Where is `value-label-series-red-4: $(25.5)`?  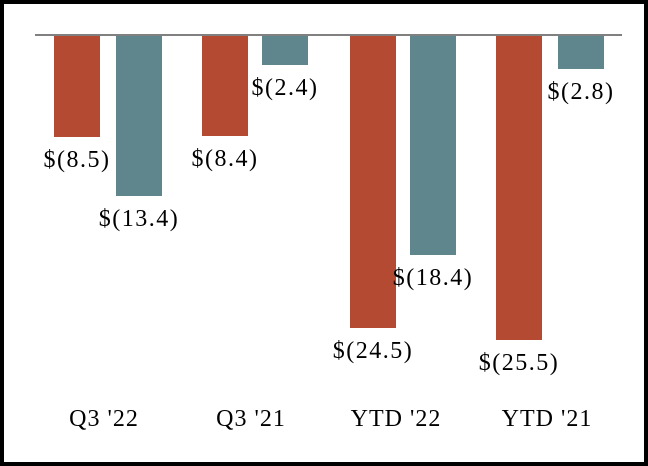 value-label-series-red-4: $(25.5) is located at coordinates (519, 362).